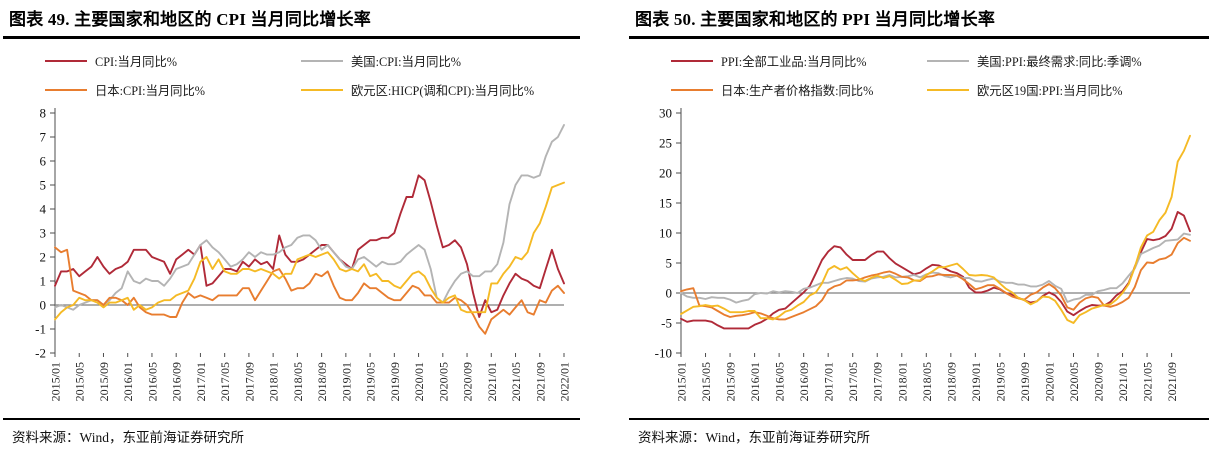  Describe the element at coordinates (43, 257) in the screenshot. I see `y-tick-label: 2` at that location.